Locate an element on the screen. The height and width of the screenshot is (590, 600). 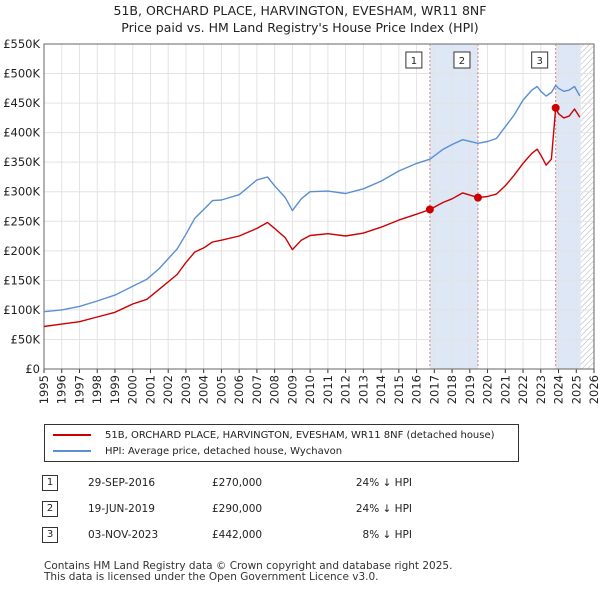
x-tick-label: 1997 is located at coordinates (79, 389).